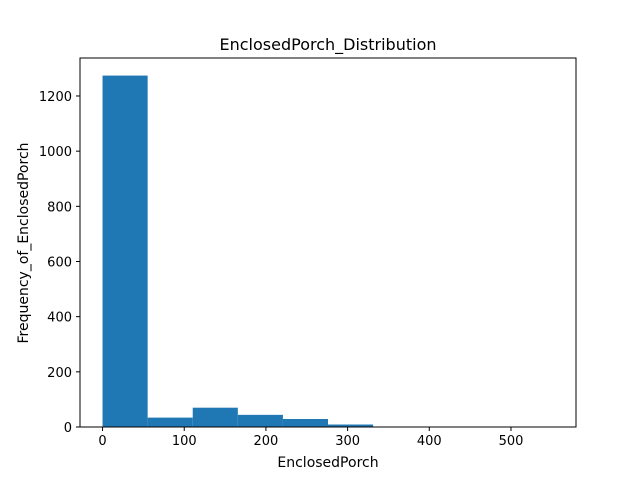 Image resolution: width=640 pixels, height=480 pixels. Describe the element at coordinates (266, 441) in the screenshot. I see `x-tick-label: 200` at that location.